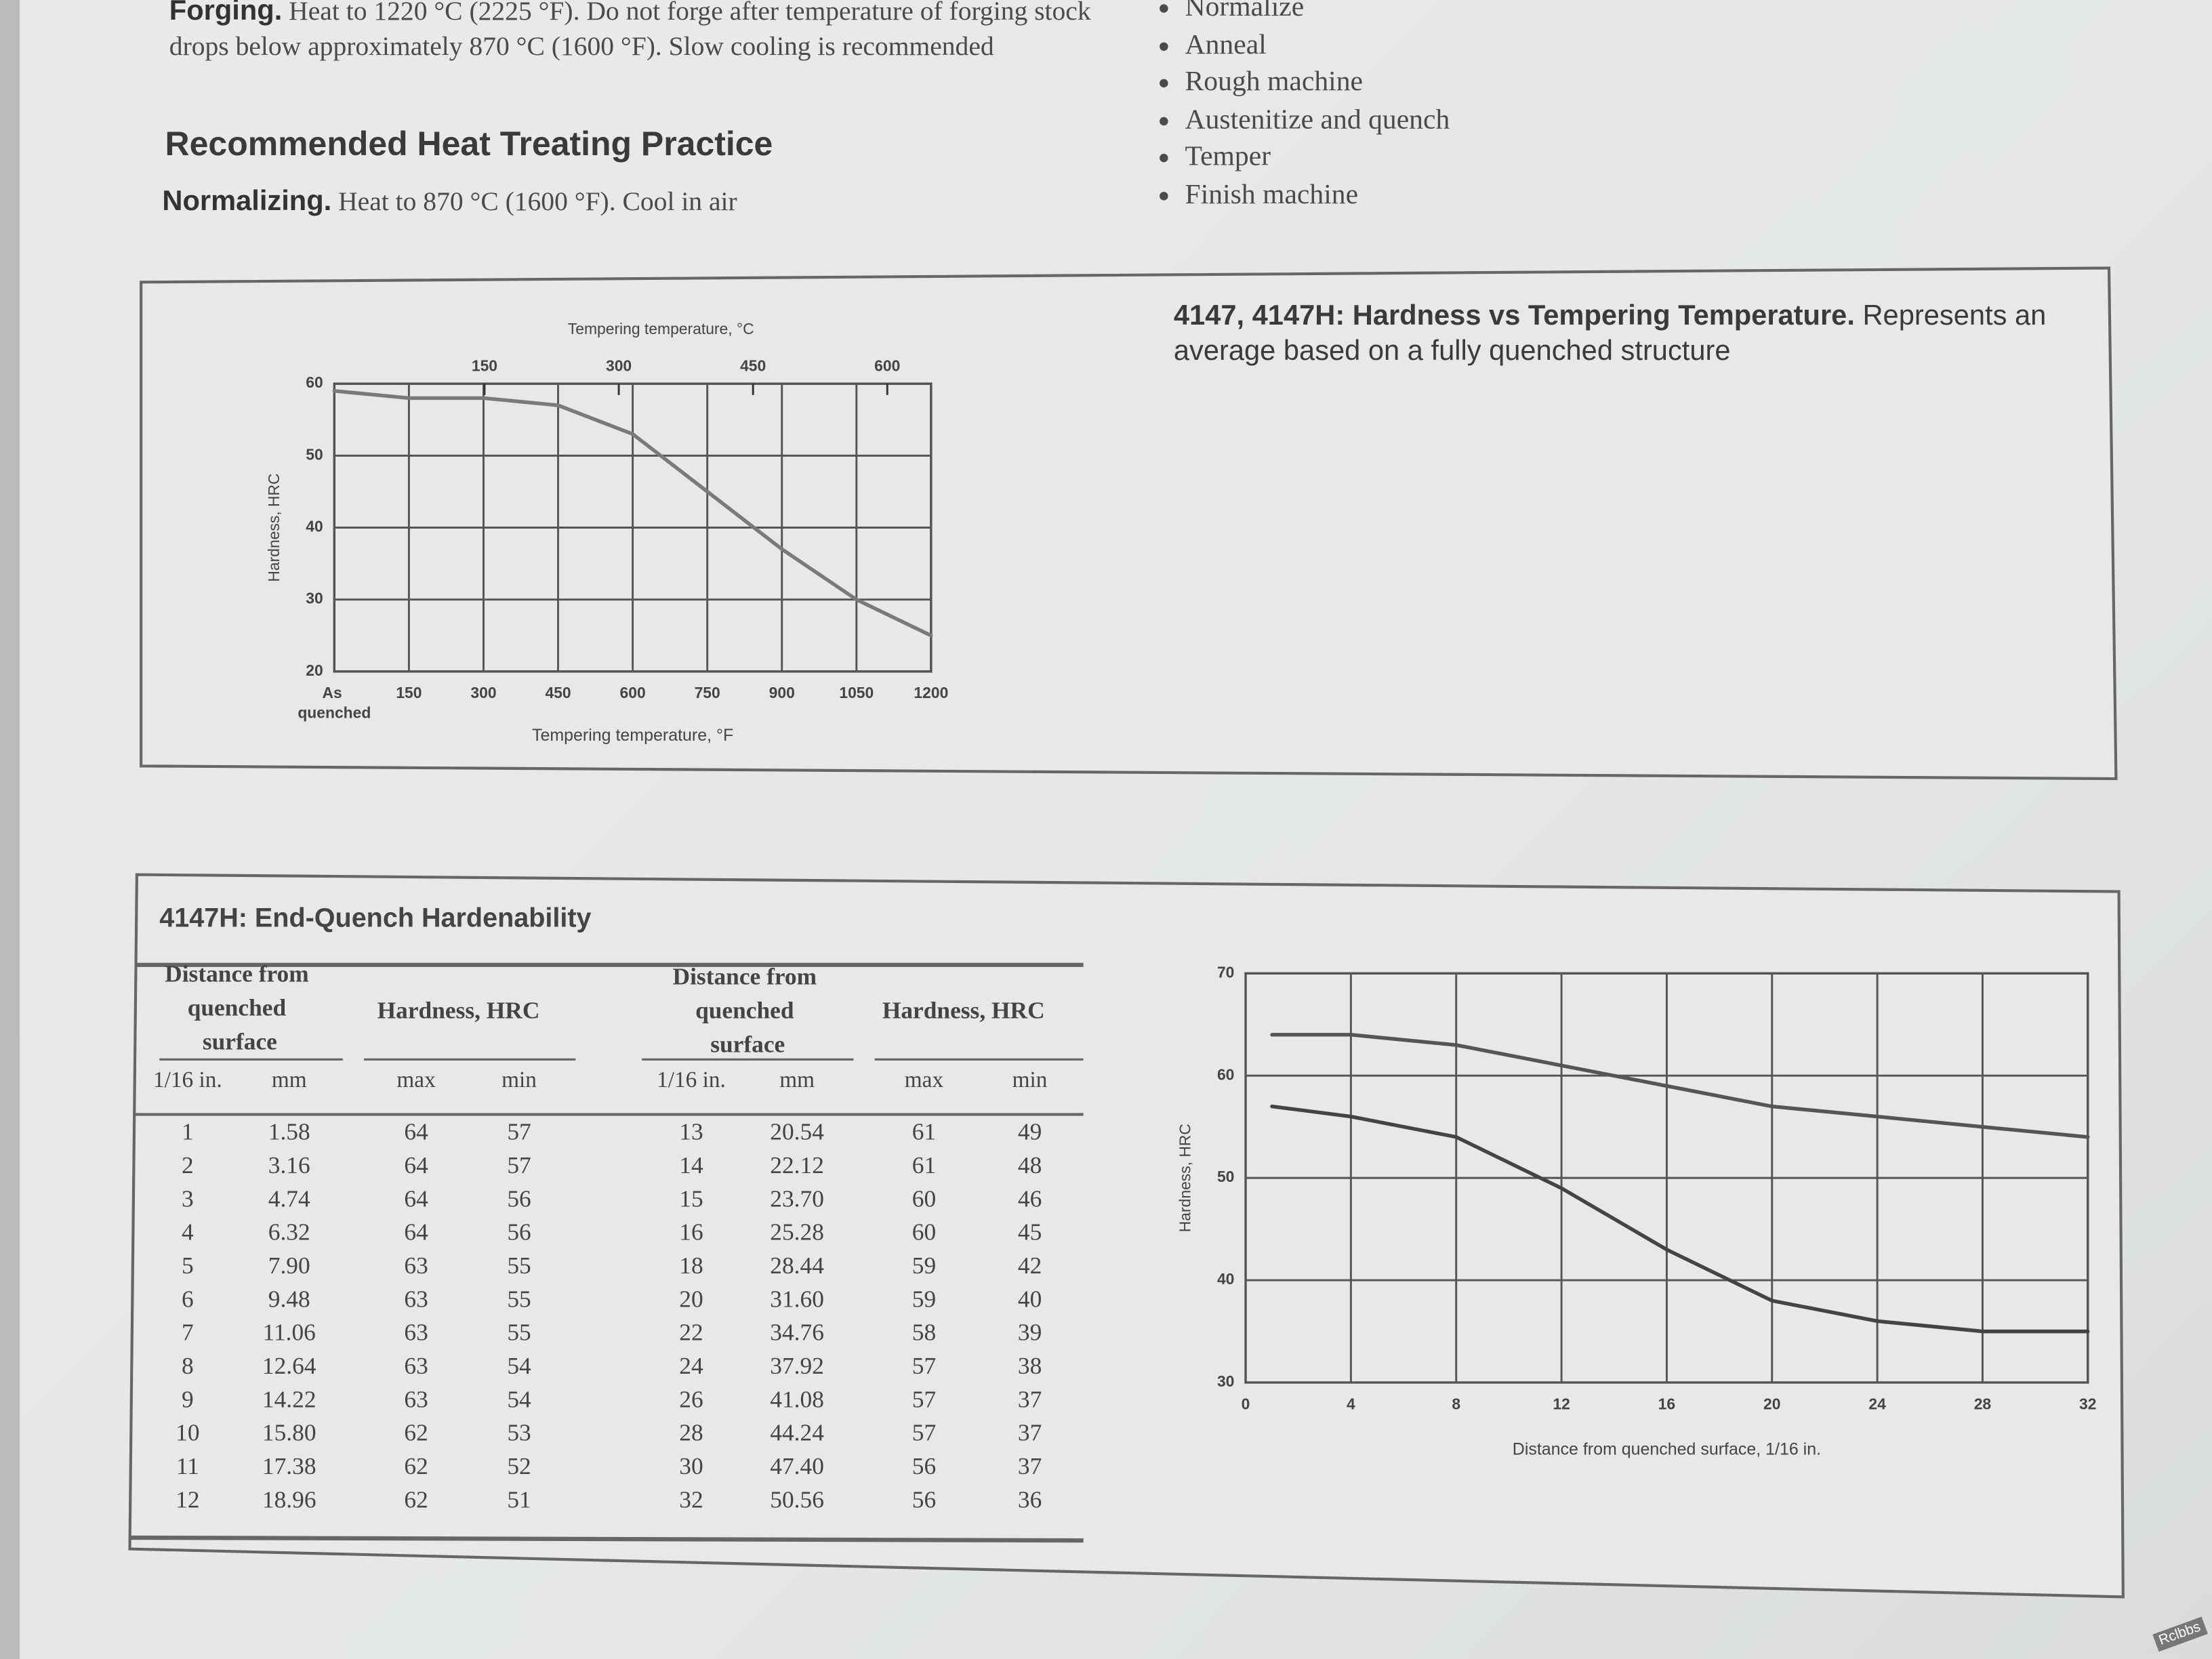  I want to click on table-cell: 7, so click(188, 1332).